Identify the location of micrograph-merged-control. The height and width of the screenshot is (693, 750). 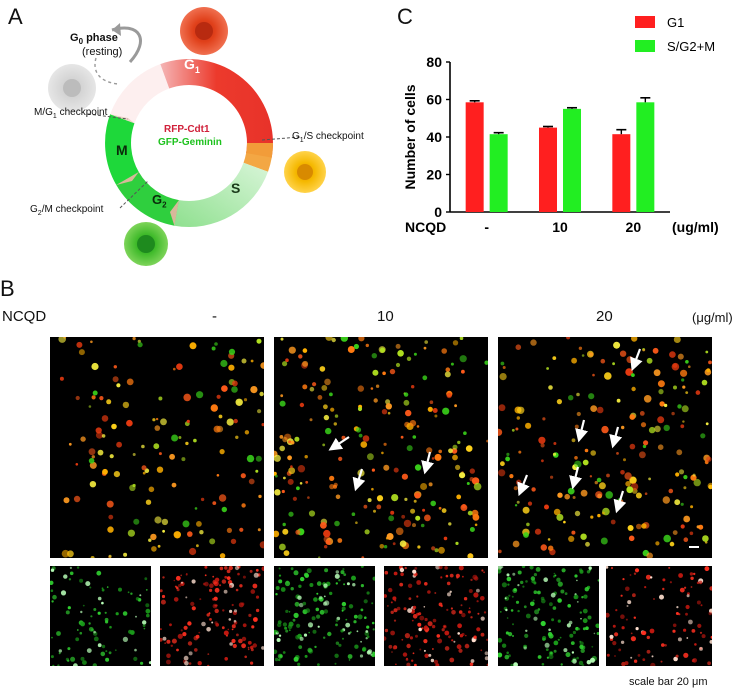
(157, 447).